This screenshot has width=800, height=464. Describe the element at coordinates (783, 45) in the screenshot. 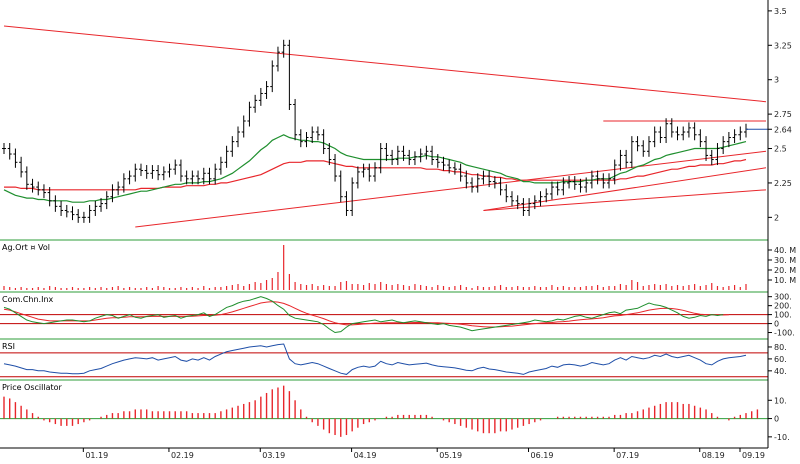

I see `price-tick-label: 3.25` at that location.